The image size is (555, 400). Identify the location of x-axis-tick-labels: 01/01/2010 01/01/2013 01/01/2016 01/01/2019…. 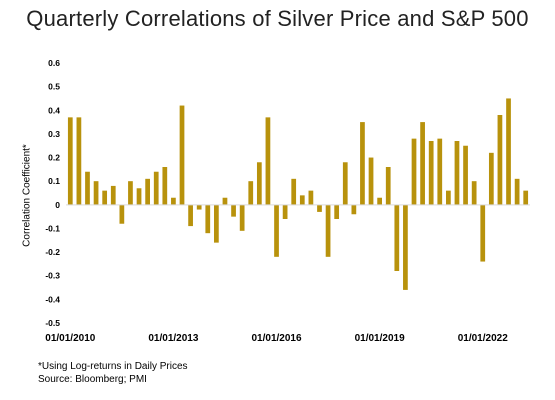
(276, 338).